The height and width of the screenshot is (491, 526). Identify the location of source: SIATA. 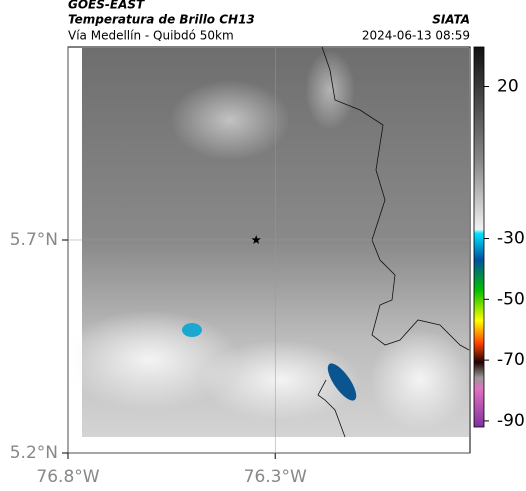
(451, 20).